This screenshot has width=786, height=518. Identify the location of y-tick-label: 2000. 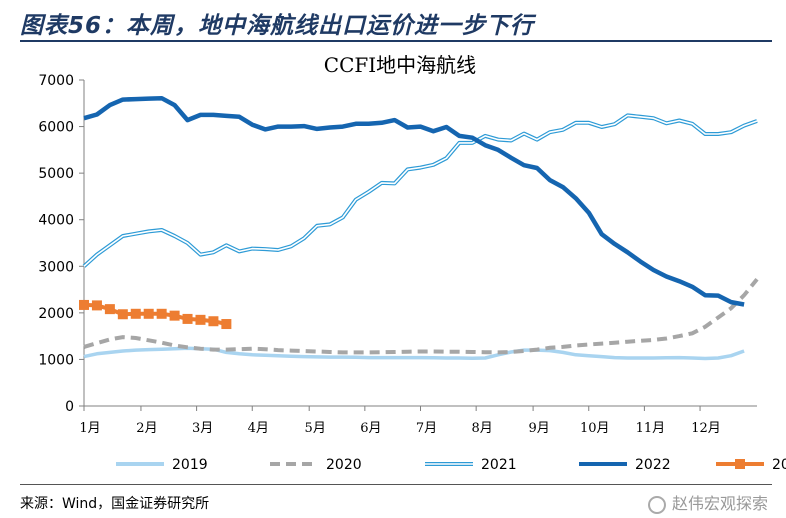
(56, 314).